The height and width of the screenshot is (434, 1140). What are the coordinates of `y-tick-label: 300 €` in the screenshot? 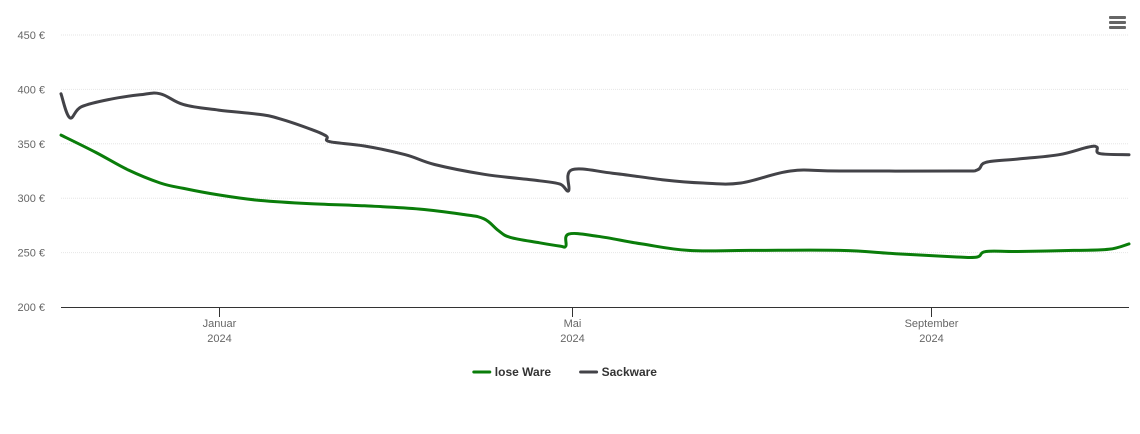 It's located at (31, 199).